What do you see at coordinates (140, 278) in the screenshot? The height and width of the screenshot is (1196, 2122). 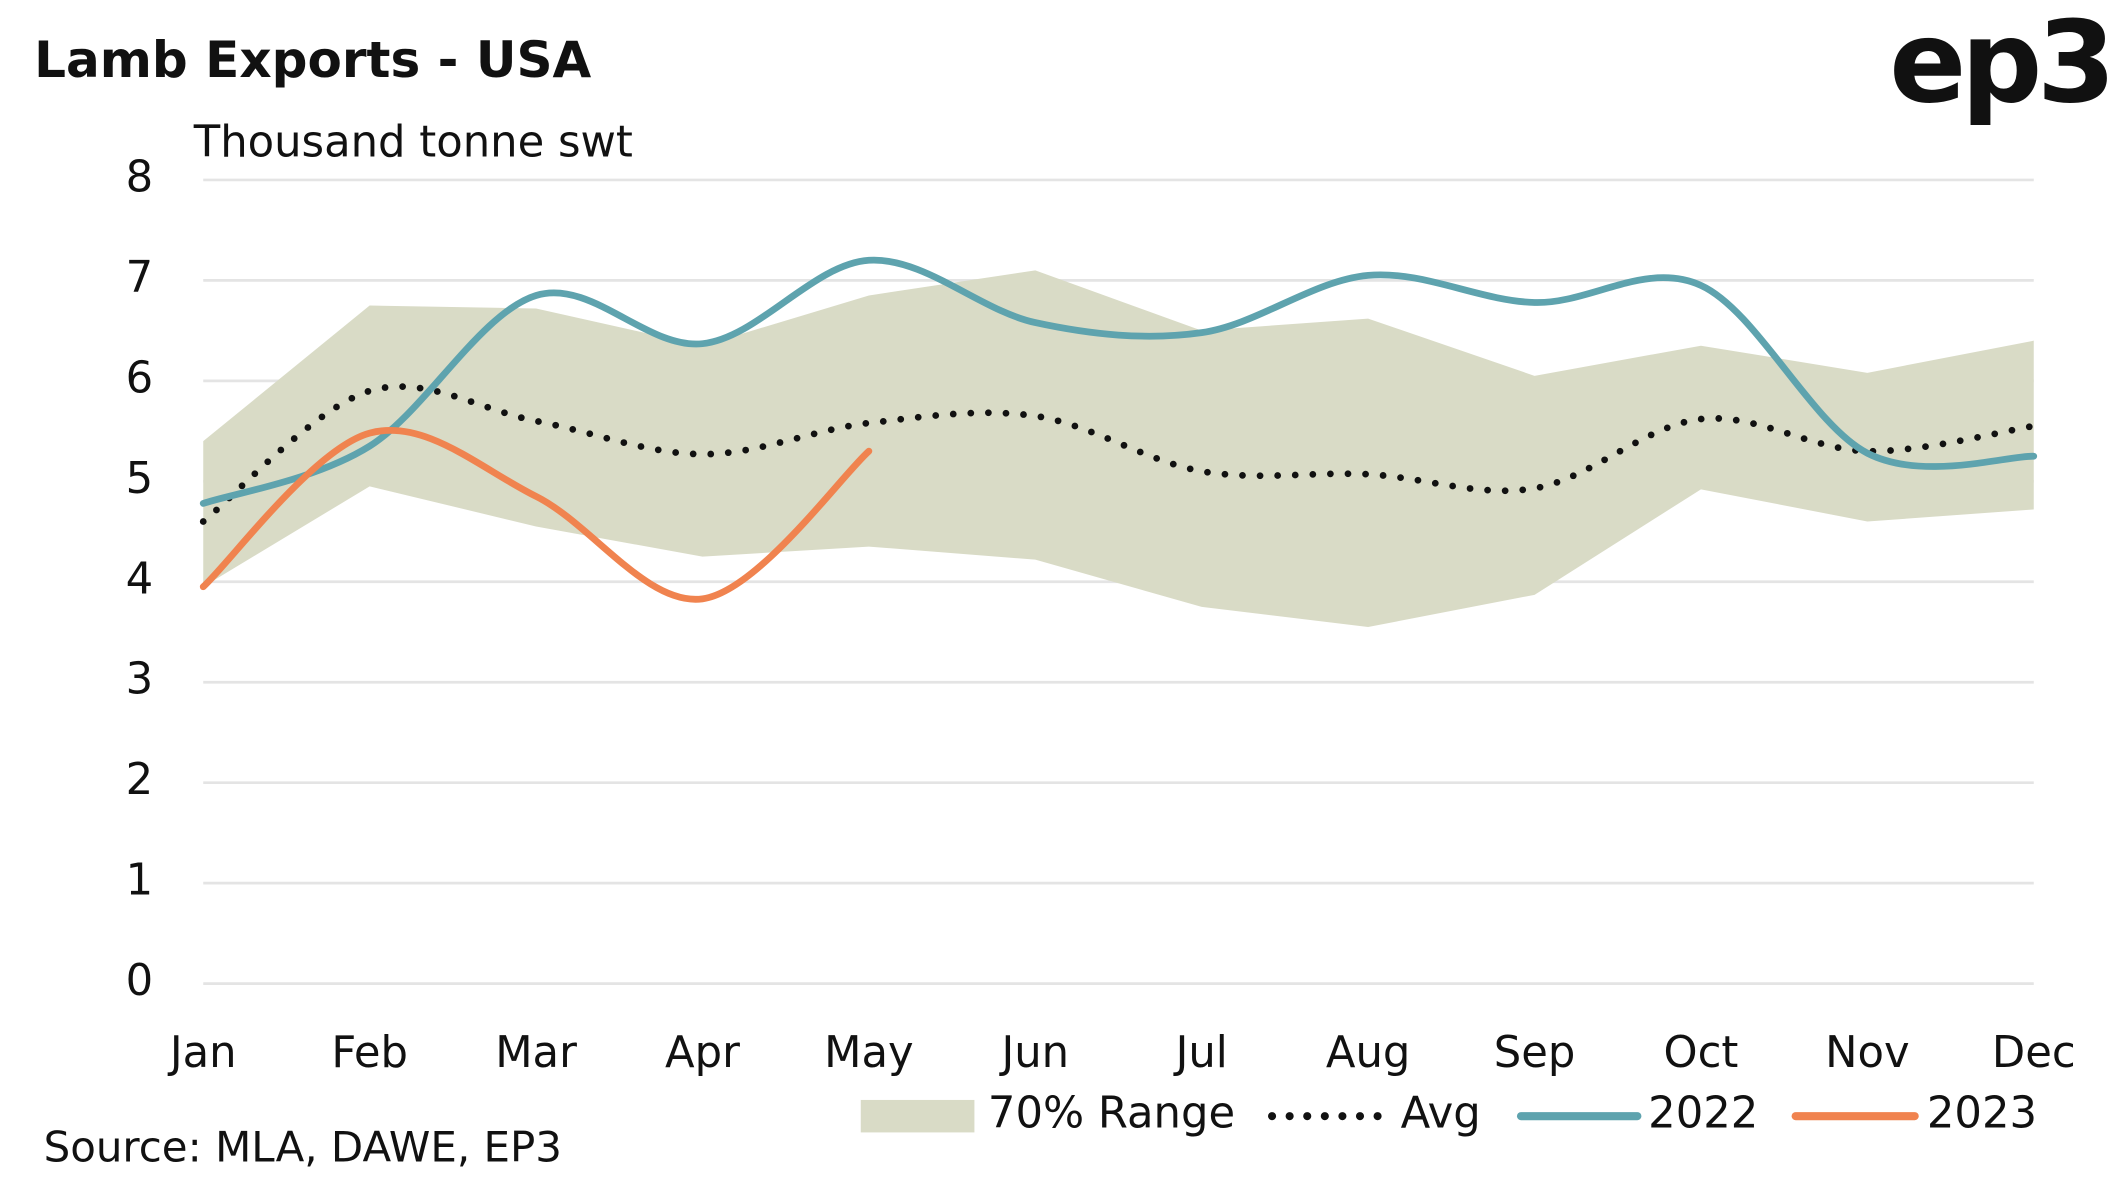 I see `y-tick-label: 7` at bounding box center [140, 278].